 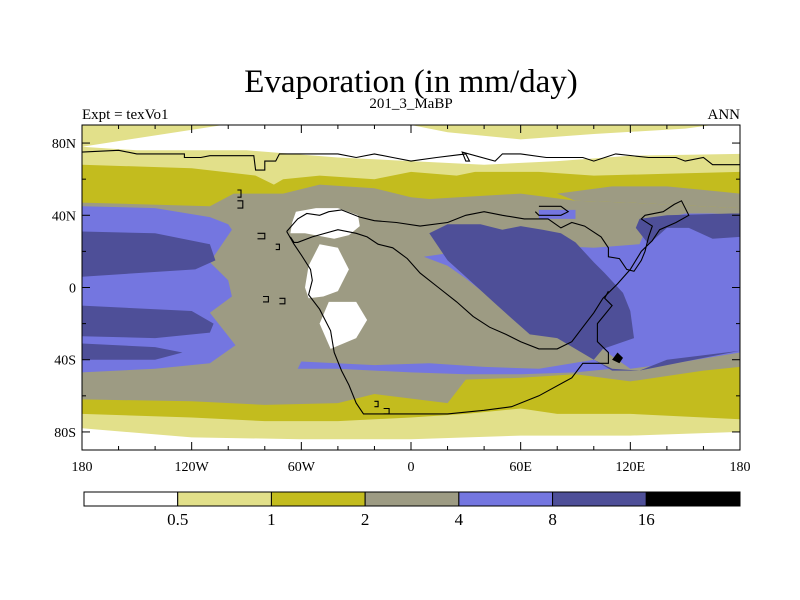 I want to click on colorbar-label: 16, so click(x=646, y=519).